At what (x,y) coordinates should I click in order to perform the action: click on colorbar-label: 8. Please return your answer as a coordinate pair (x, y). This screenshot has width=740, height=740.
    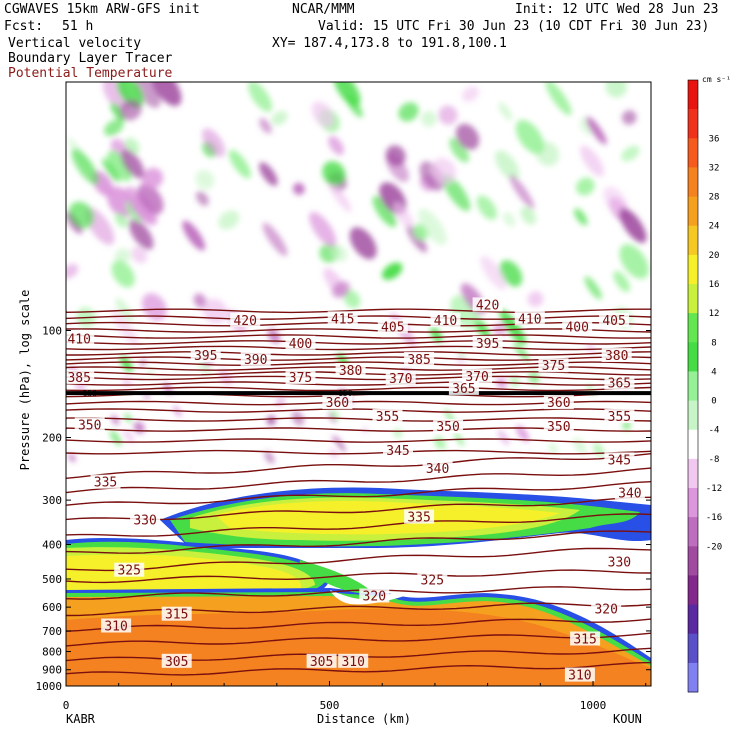
    Looking at the image, I should click on (713, 343).